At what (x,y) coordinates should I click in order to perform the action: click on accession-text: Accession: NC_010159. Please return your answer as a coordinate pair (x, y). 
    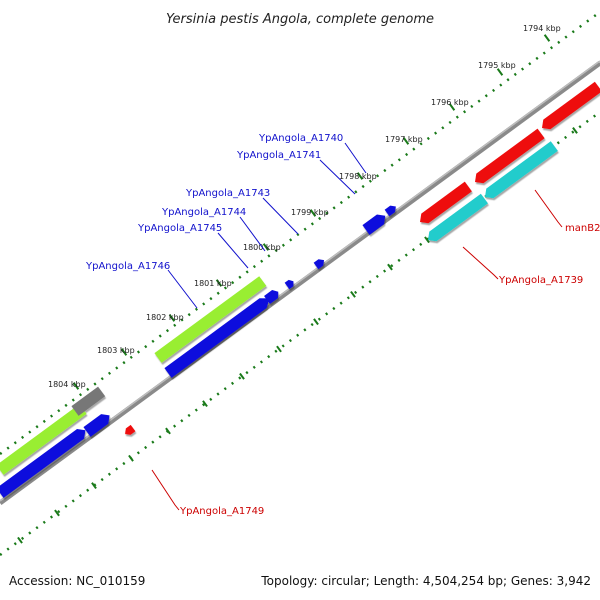
    Looking at the image, I should click on (77, 581).